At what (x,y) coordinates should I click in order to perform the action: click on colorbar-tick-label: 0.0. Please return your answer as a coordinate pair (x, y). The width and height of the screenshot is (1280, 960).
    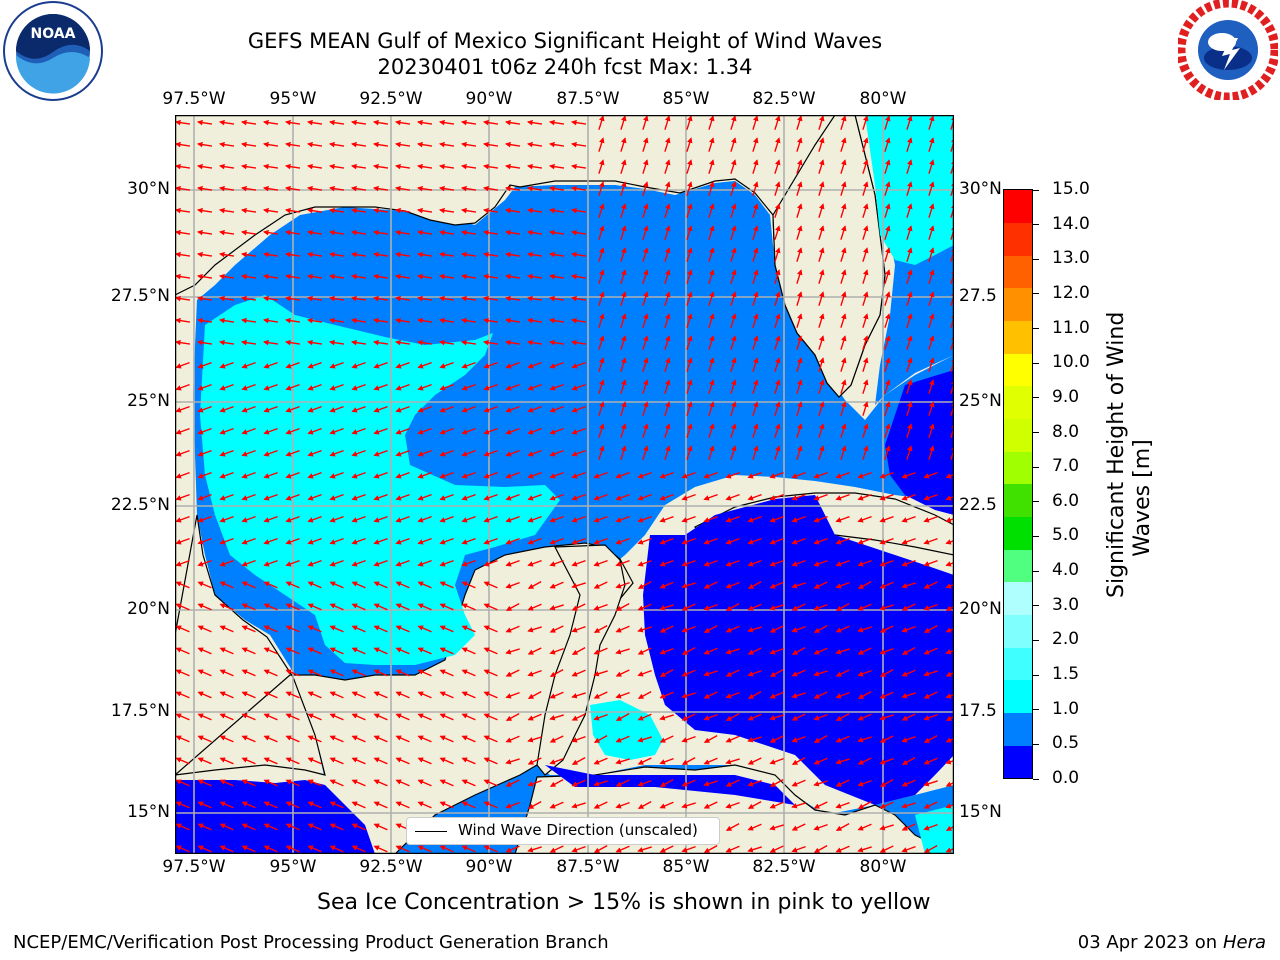
    Looking at the image, I should click on (1066, 778).